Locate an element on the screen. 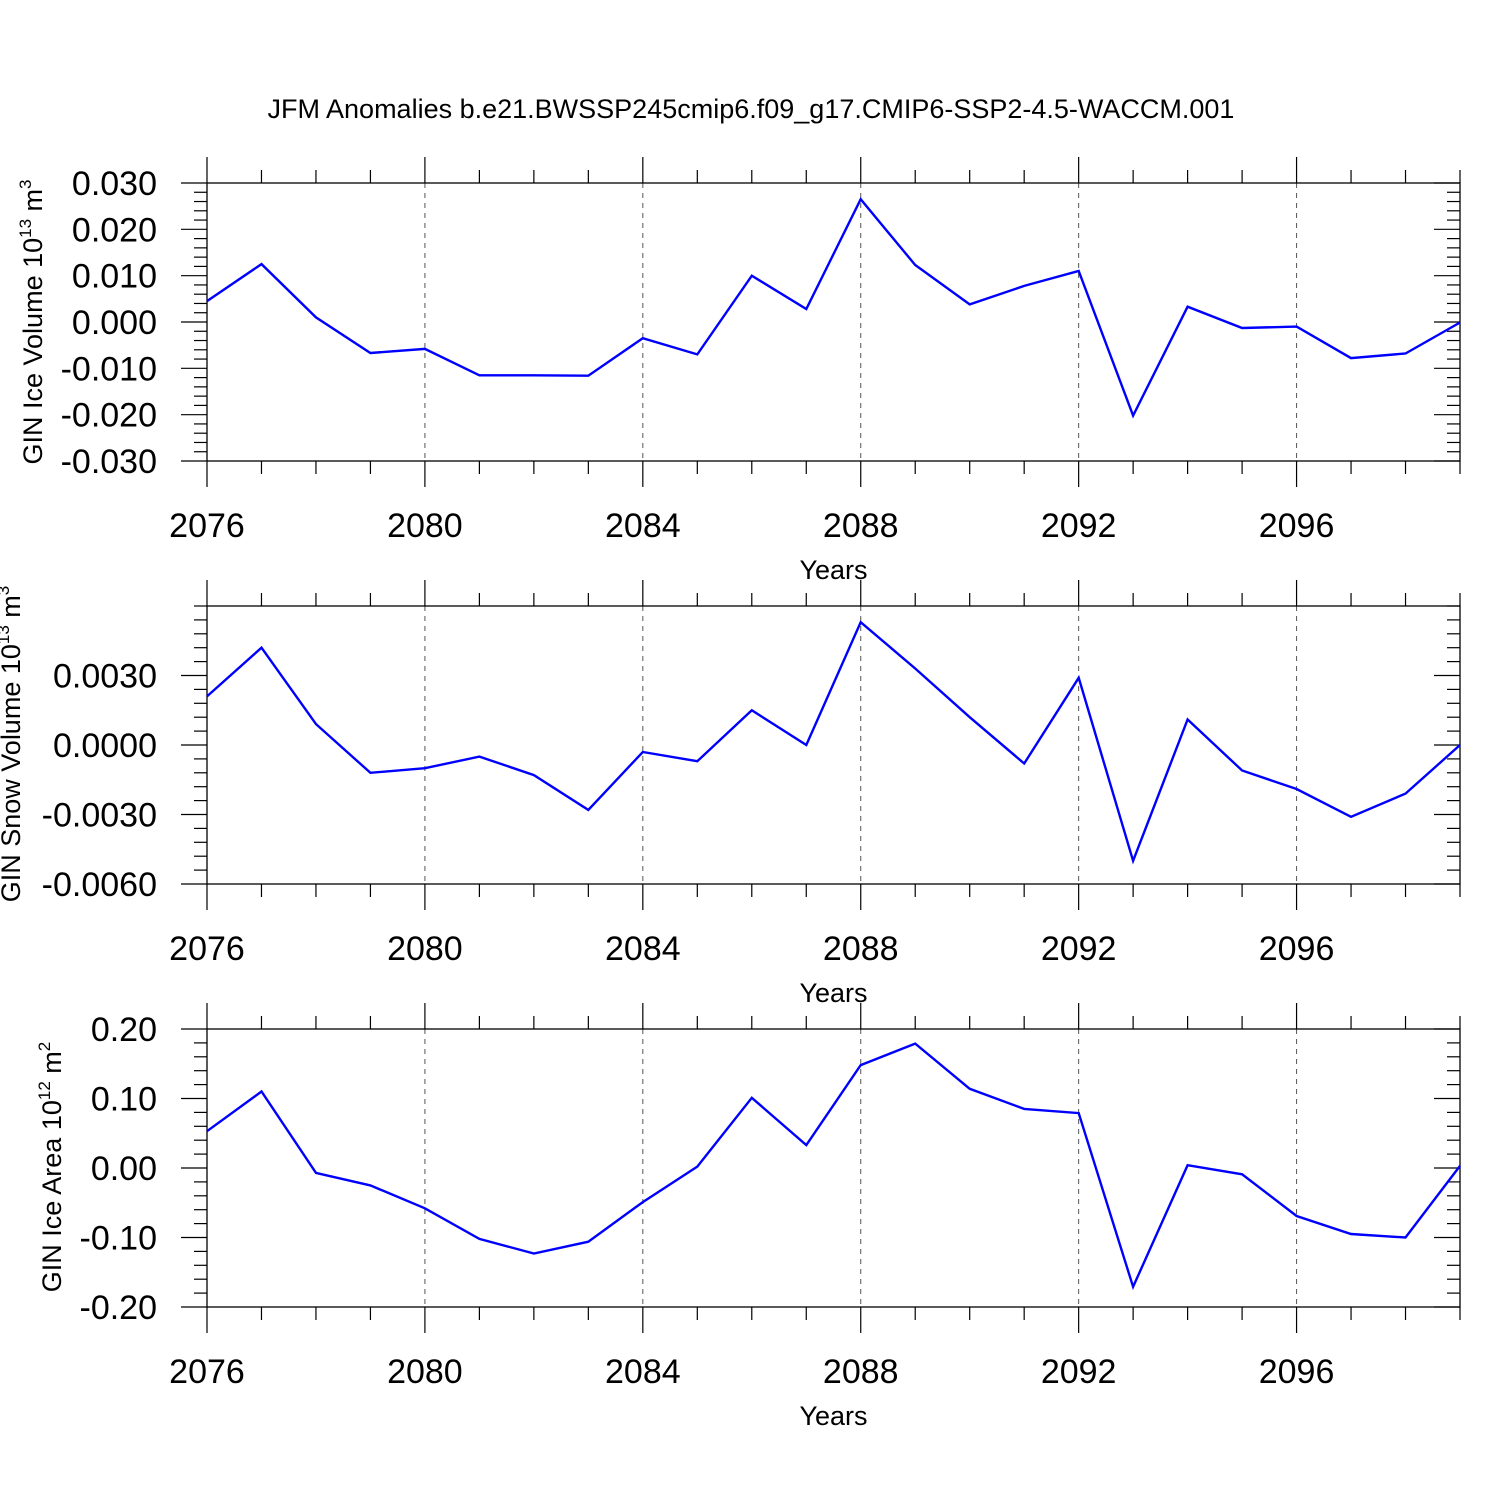 The height and width of the screenshot is (1500, 1500). y-axis-title-part: GIN Ice Volume 10 is located at coordinates (33, 351).